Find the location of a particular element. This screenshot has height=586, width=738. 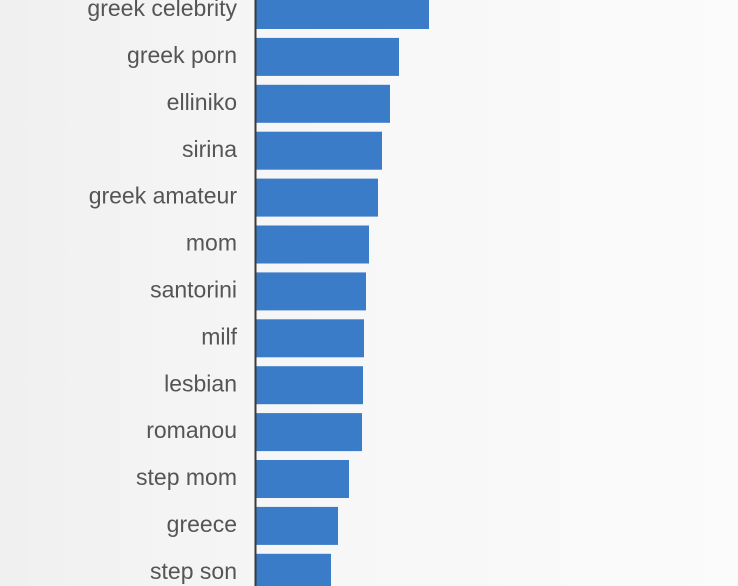

y-tick-label: elliniko is located at coordinates (202, 102).